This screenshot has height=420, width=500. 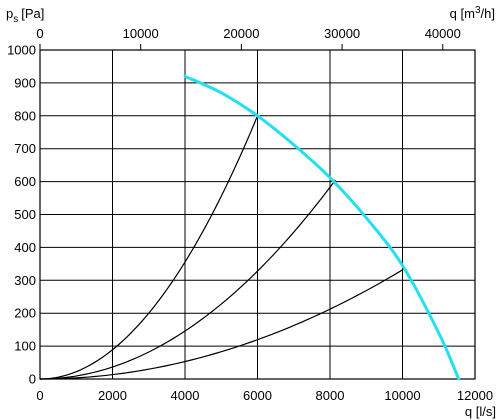 What do you see at coordinates (141, 33) in the screenshot?
I see `x-top-tick-label: 10000` at bounding box center [141, 33].